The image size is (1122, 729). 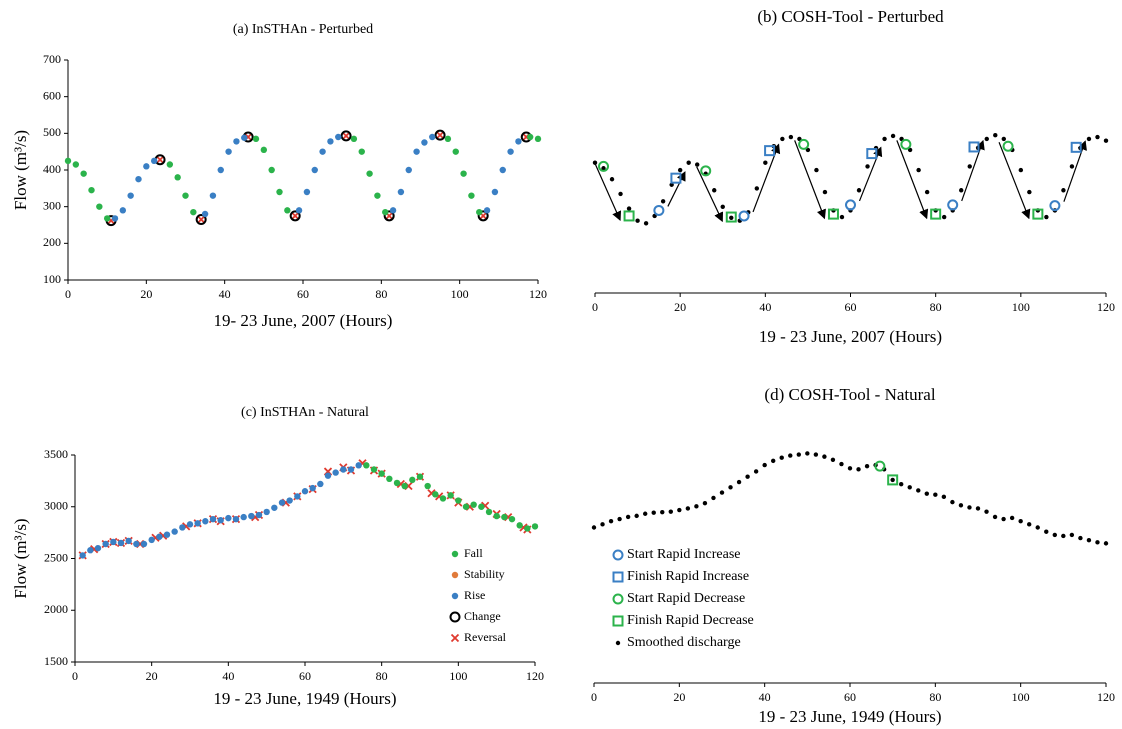 I want to click on x-tick-label: 80, so click(x=382, y=676).